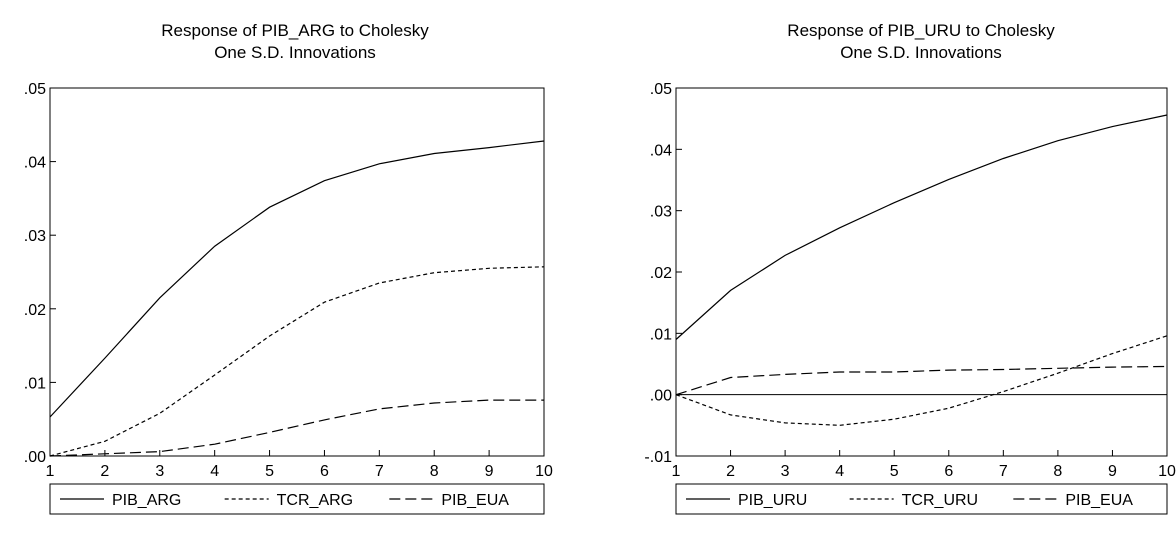  What do you see at coordinates (315, 500) in the screenshot?
I see `legend-label: TCR_ARG` at bounding box center [315, 500].